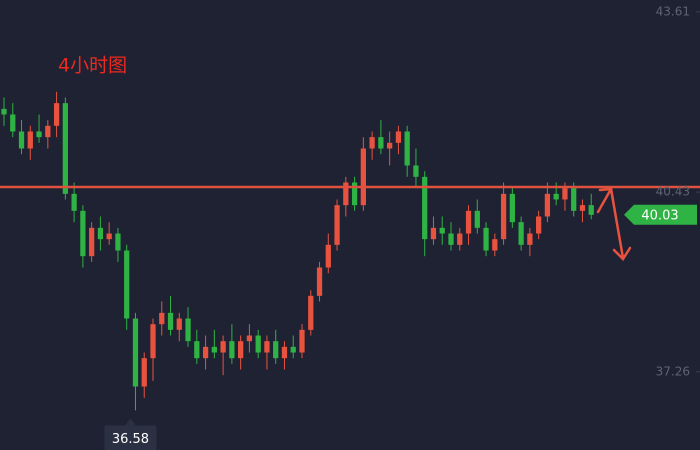 The image size is (700, 450). I want to click on y-tick-label: 40.43, so click(673, 192).